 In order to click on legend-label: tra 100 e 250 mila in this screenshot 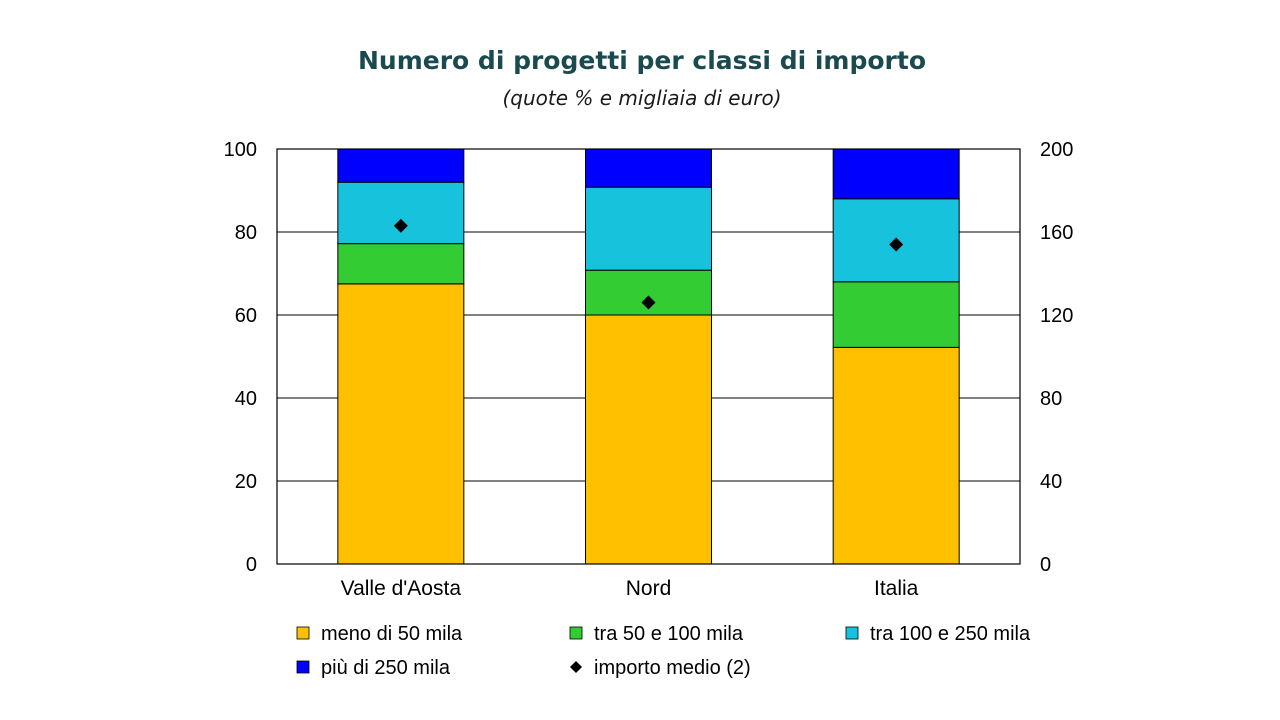, I will do `click(950, 634)`.